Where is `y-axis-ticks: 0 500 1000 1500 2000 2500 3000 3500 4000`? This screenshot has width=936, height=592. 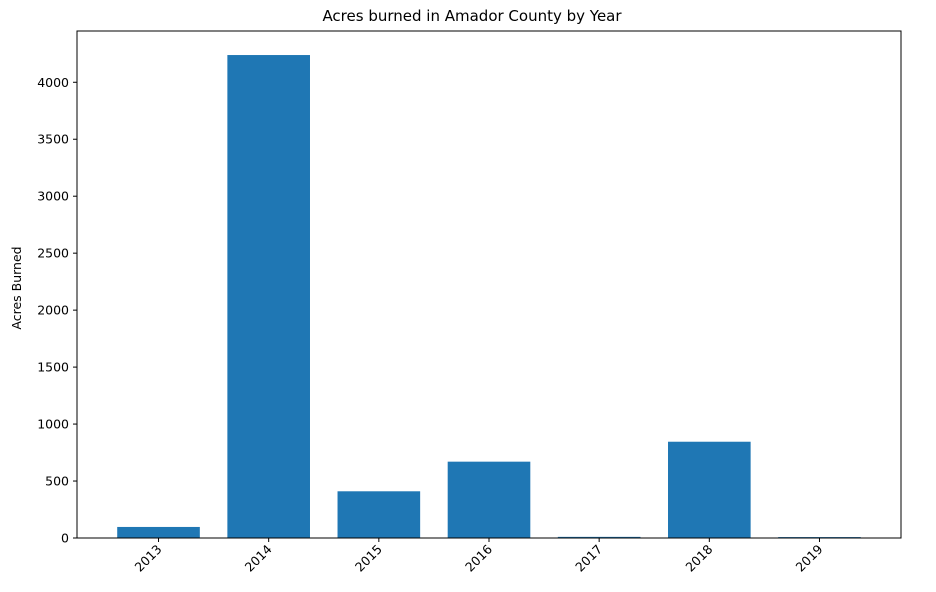
y-axis-ticks: 0 500 1000 1500 2000 2500 3000 3500 4000 is located at coordinates (57, 310).